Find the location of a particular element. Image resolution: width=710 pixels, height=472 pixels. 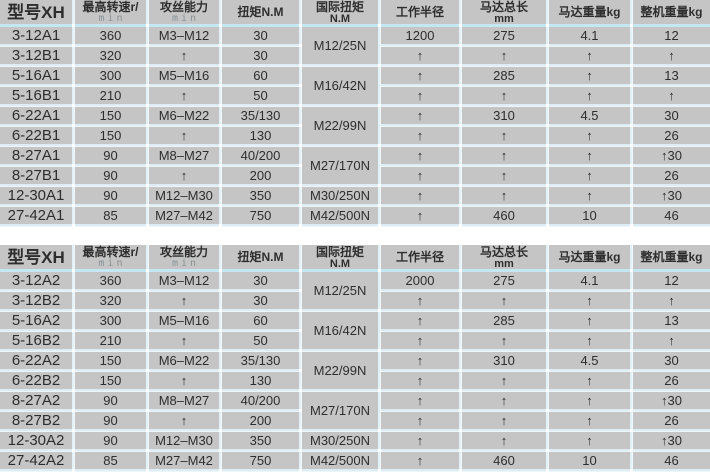

header-label: 型号XH is located at coordinates (36, 257).